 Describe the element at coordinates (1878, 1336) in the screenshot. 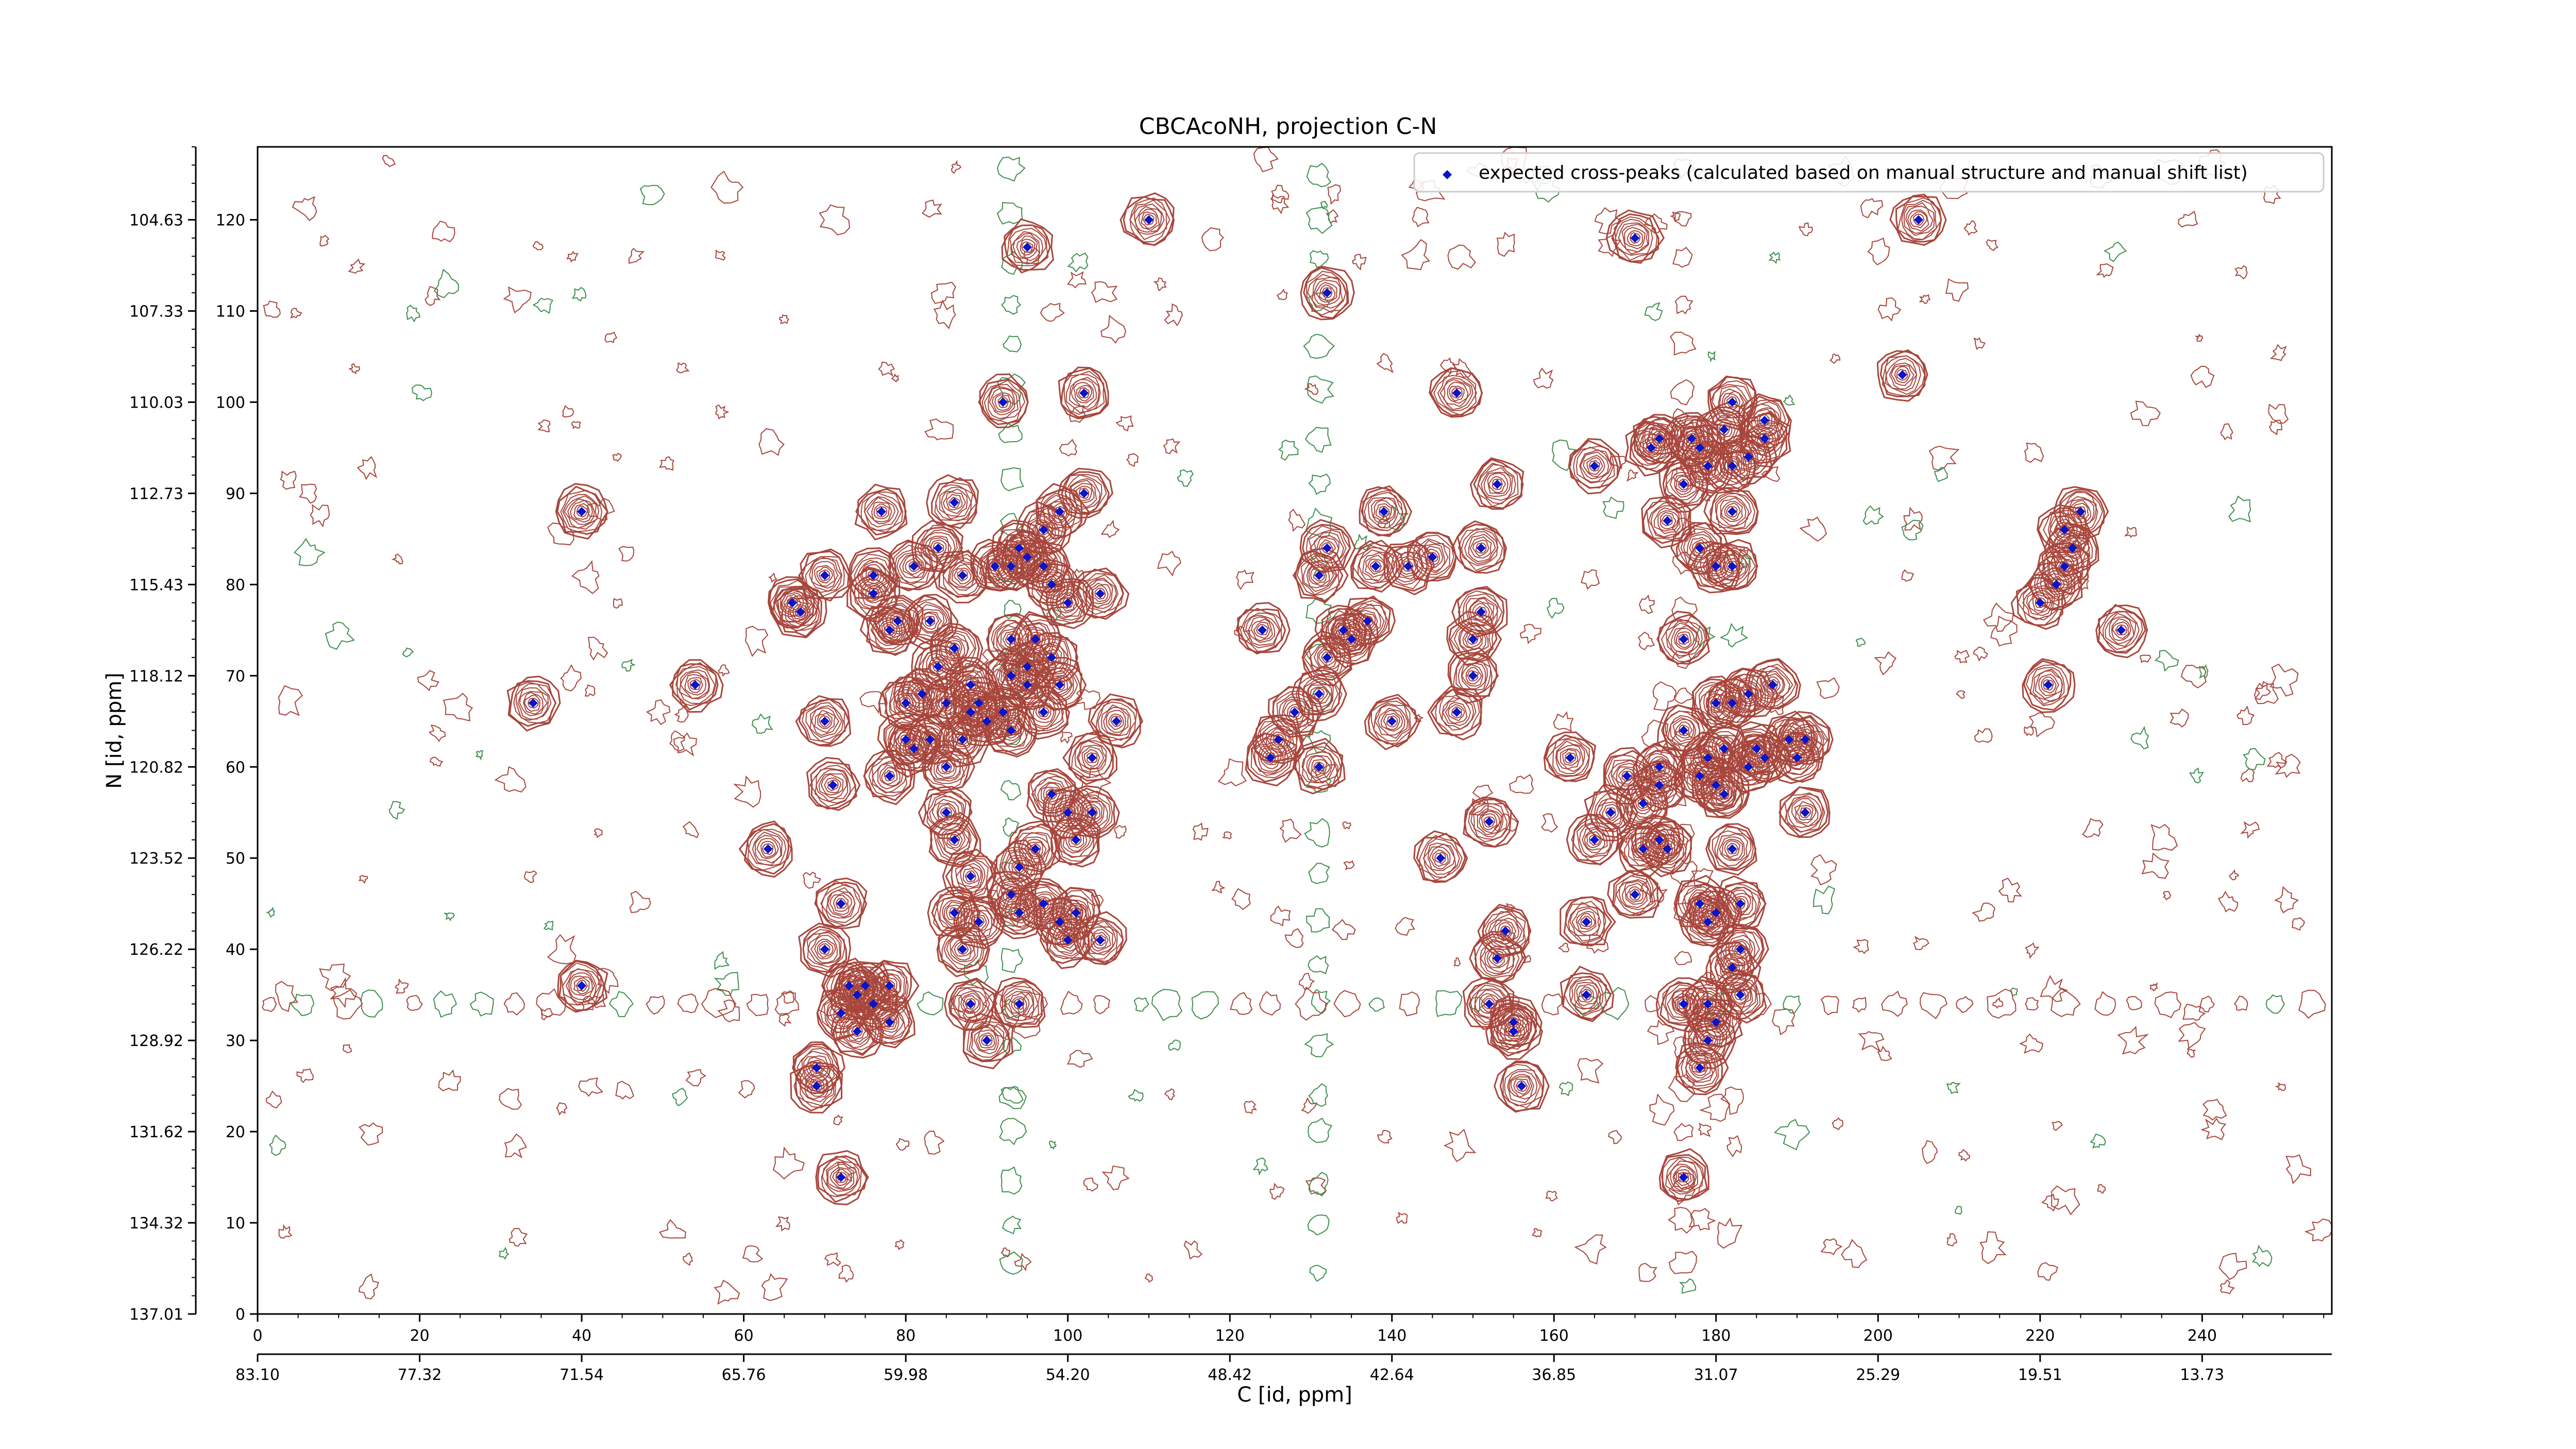

I see `x-index-tick-label: 200` at that location.